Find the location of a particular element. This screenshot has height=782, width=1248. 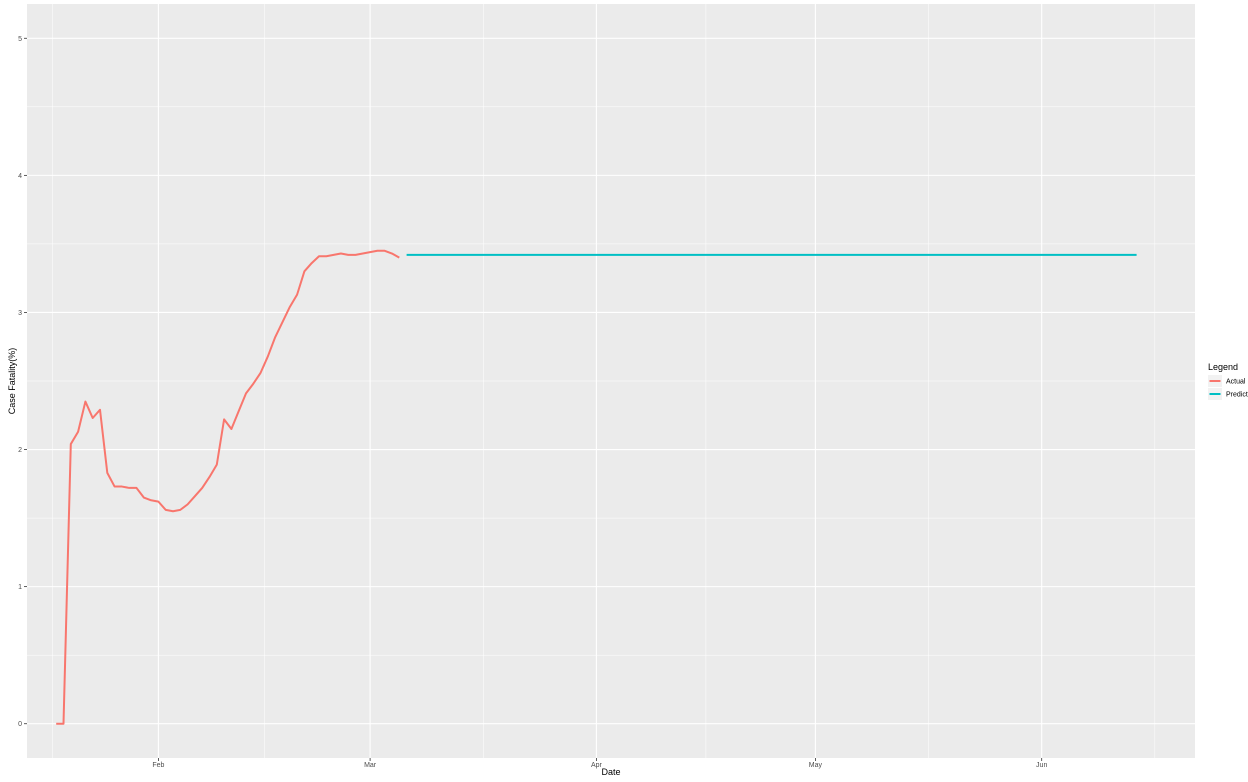

x-tick-label: Feb is located at coordinates (158, 765).